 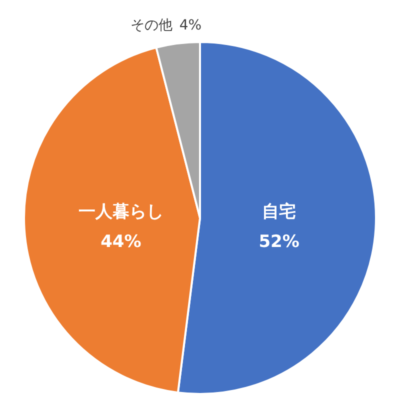 I want to click on data-label: 44%, so click(x=121, y=242).